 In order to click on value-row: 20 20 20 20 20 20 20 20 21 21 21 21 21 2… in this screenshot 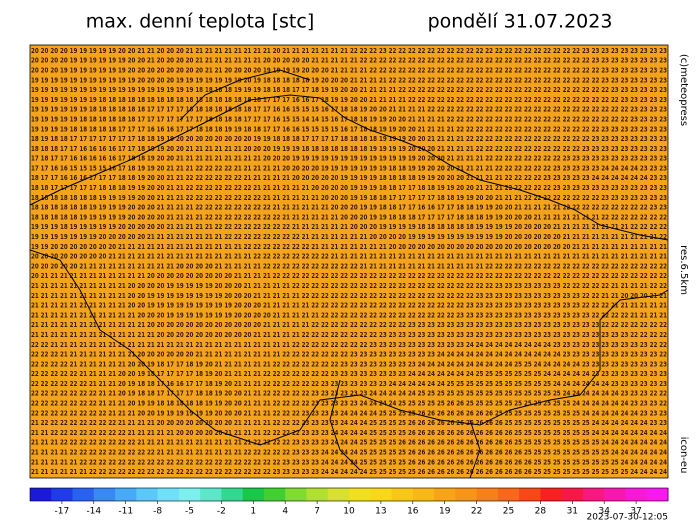, I will do `click(349, 257)`.